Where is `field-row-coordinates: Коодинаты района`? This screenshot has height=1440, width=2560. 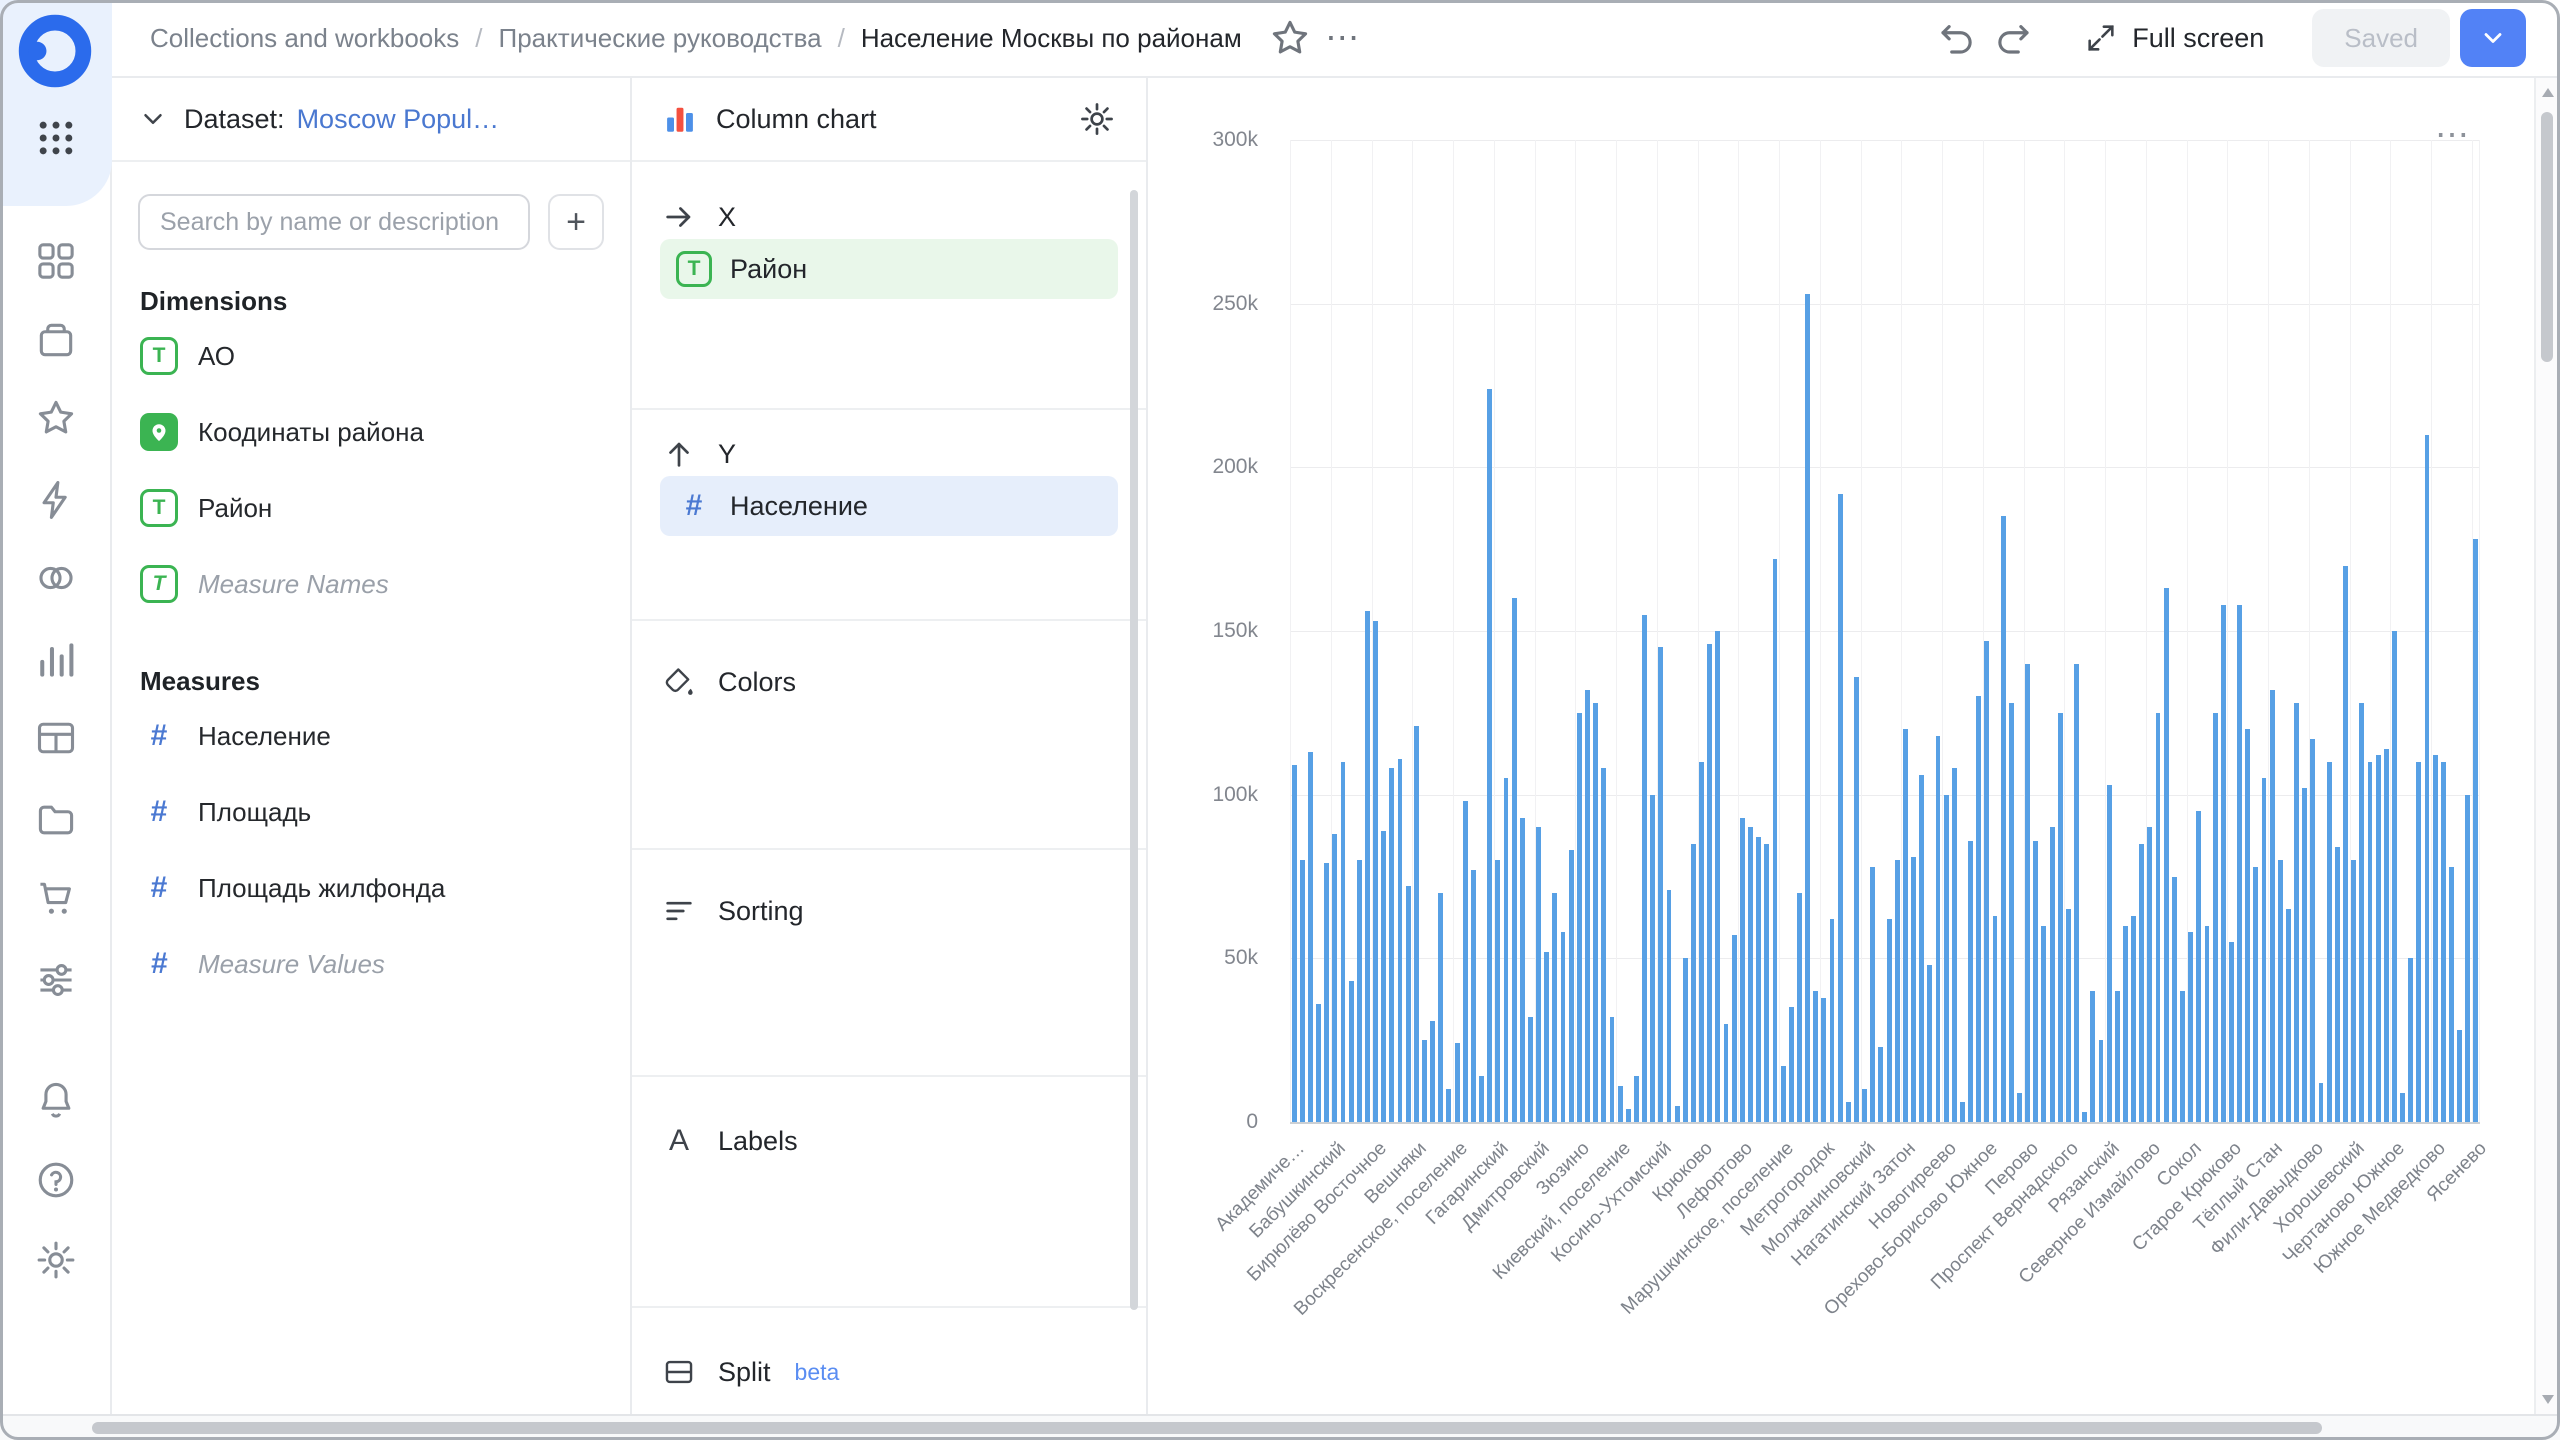
field-row-coordinates: Коодинаты района is located at coordinates (371, 432).